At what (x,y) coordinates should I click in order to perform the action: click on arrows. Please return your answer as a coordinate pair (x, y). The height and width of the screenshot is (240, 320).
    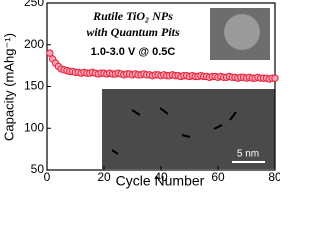
    Looking at the image, I should click on (174, 131).